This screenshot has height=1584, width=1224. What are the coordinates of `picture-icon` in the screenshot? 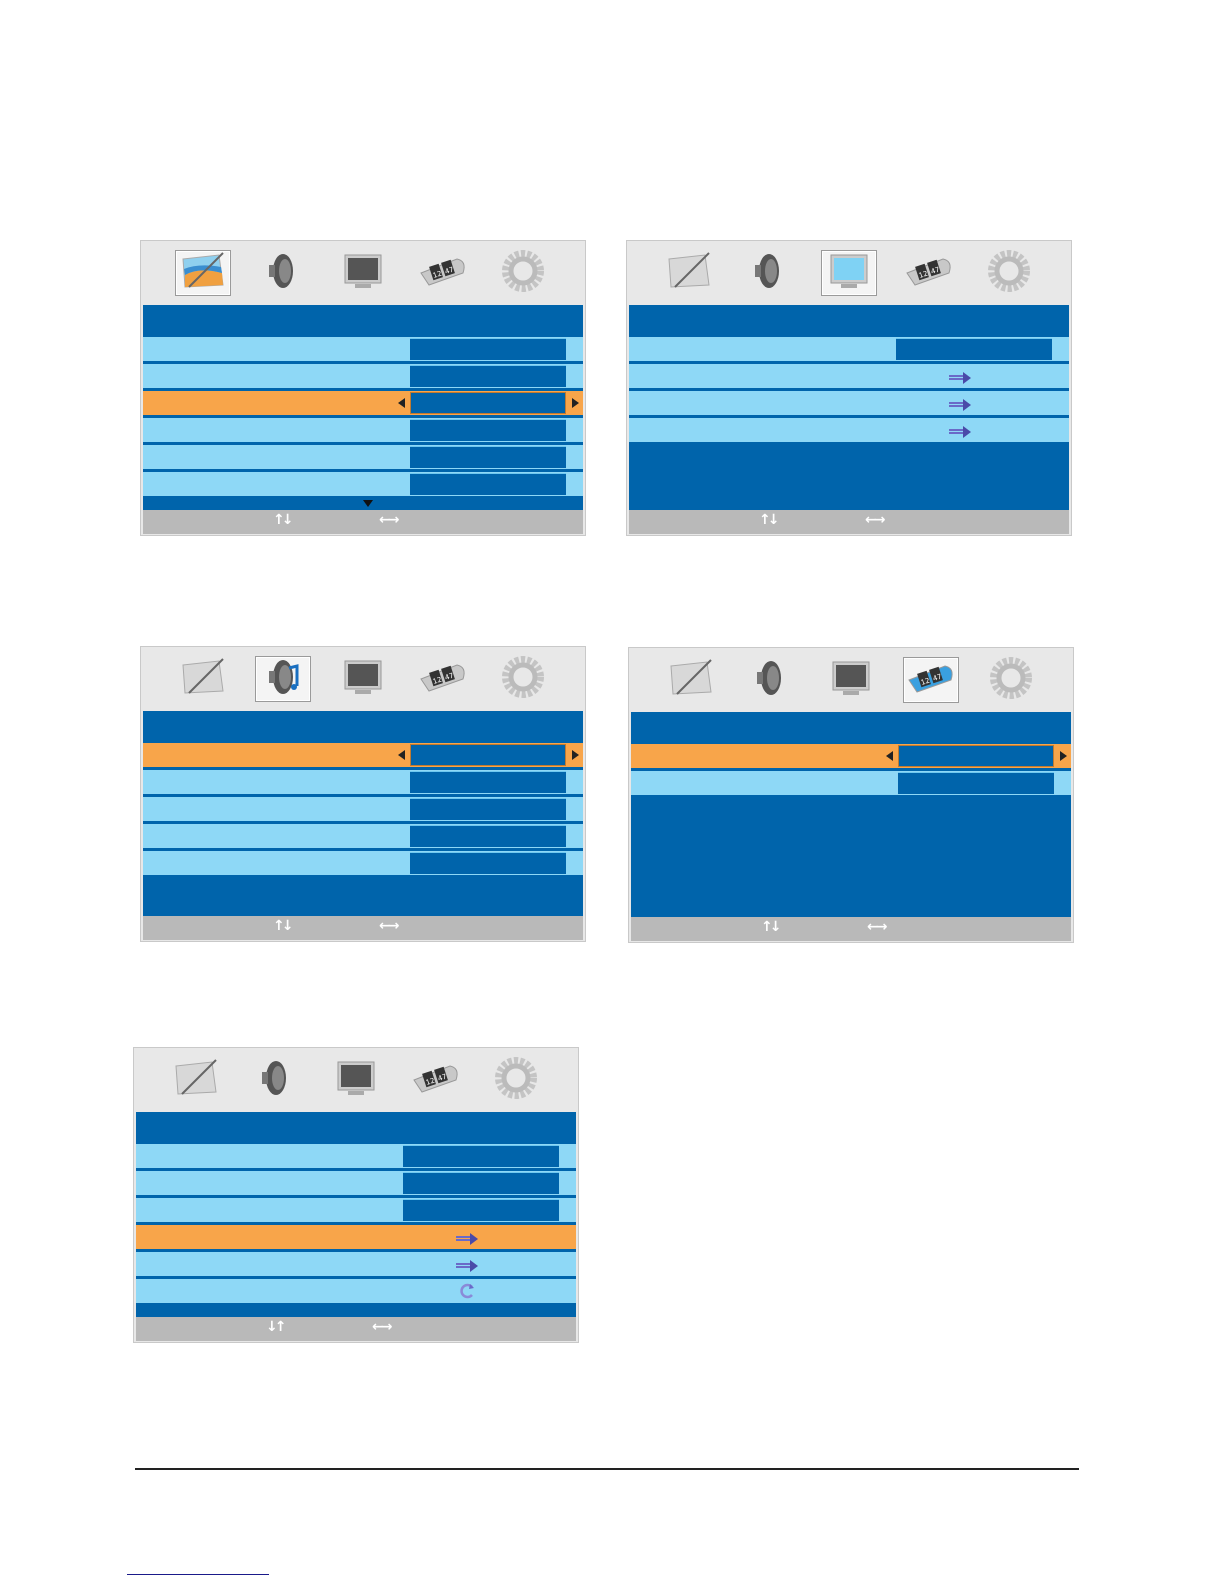 It's located at (691, 680).